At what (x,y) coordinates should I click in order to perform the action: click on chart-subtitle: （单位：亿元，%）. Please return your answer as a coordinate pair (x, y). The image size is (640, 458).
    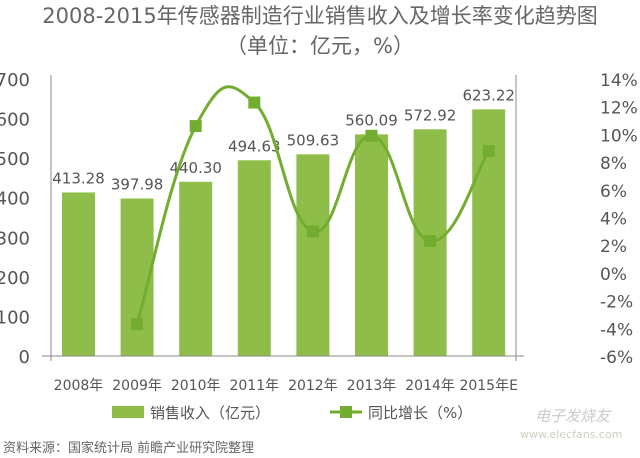
    Looking at the image, I should click on (320, 46).